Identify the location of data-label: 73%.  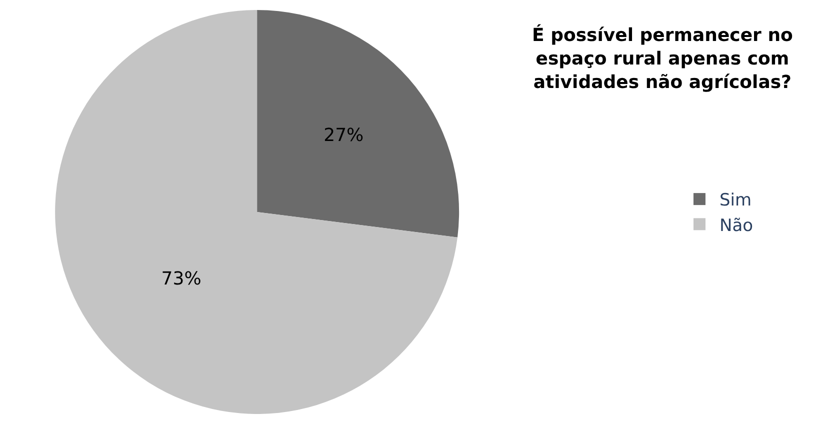
(181, 279).